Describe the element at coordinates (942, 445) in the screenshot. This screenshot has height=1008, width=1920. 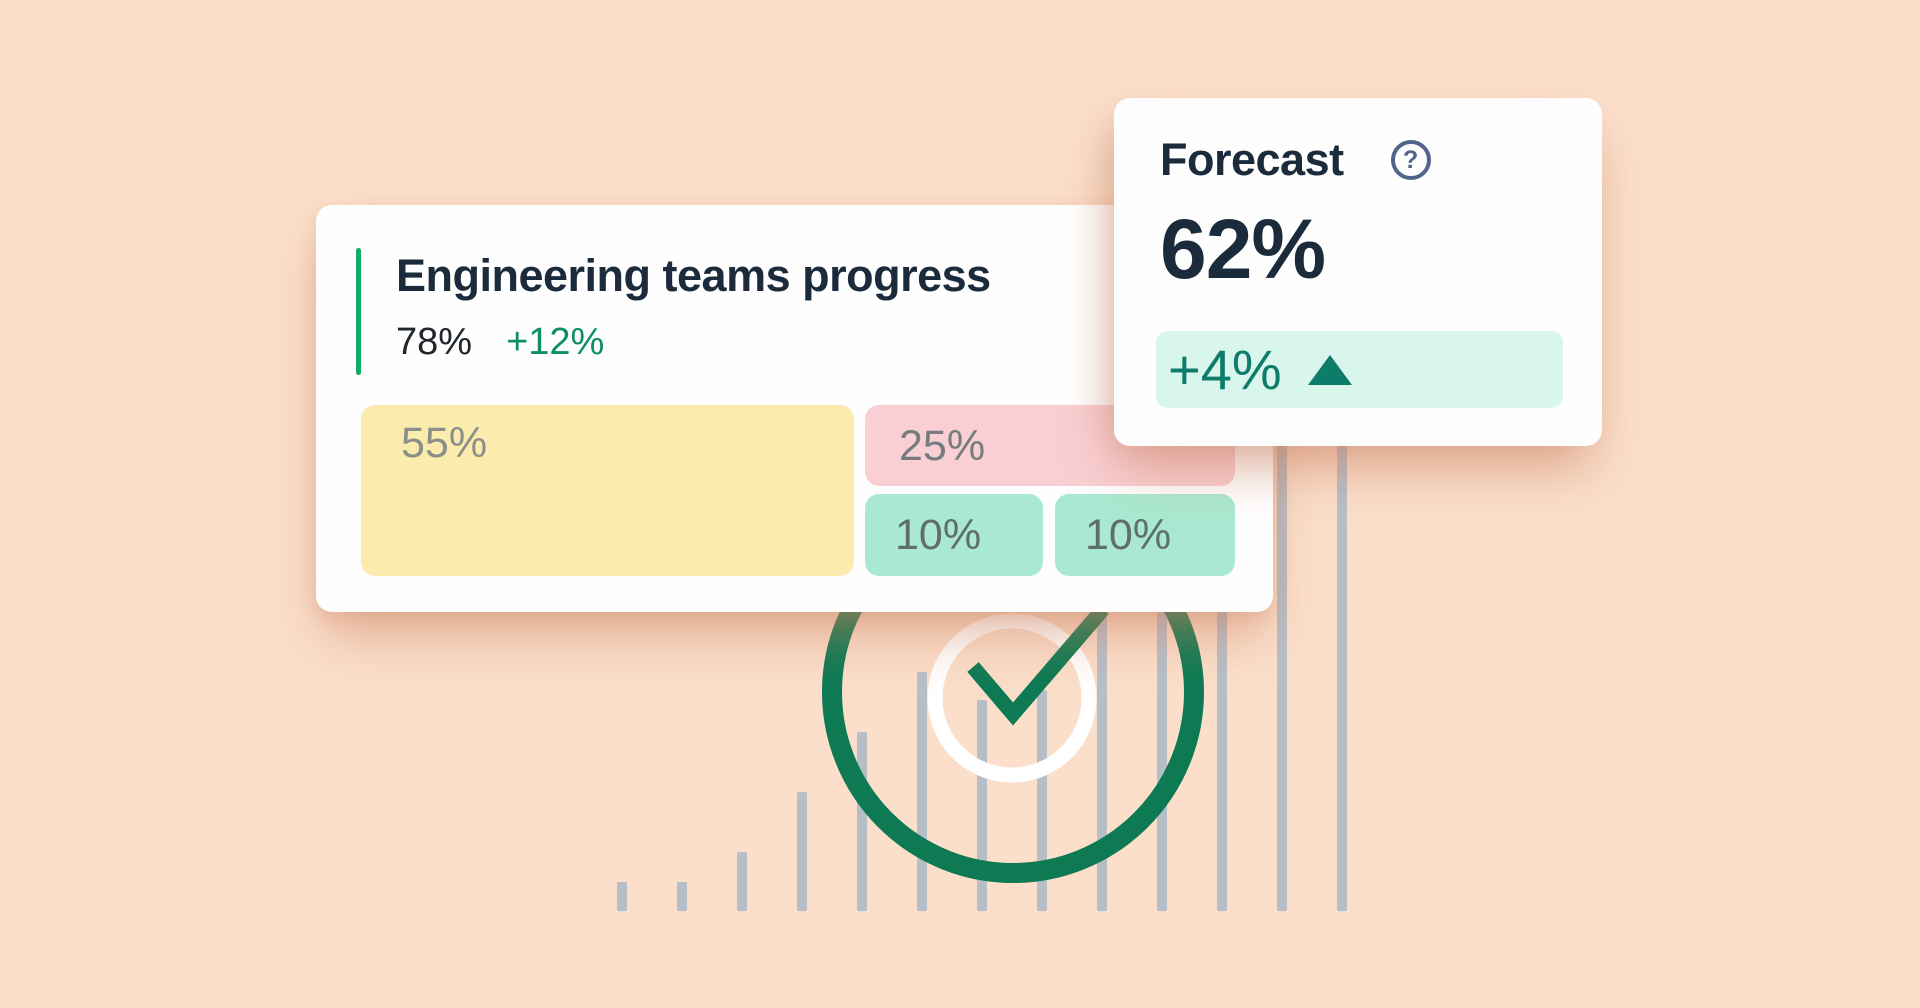
I see `segment-label: 25%` at that location.